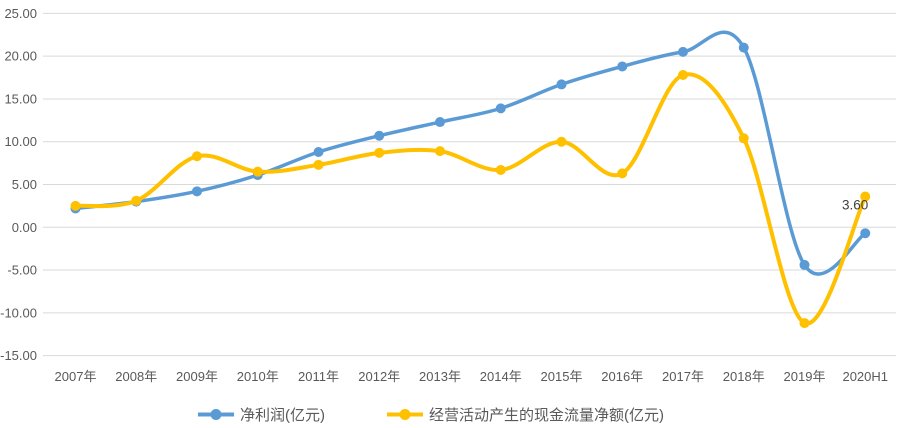  I want to click on x-tick-label: 2019年, so click(805, 376).